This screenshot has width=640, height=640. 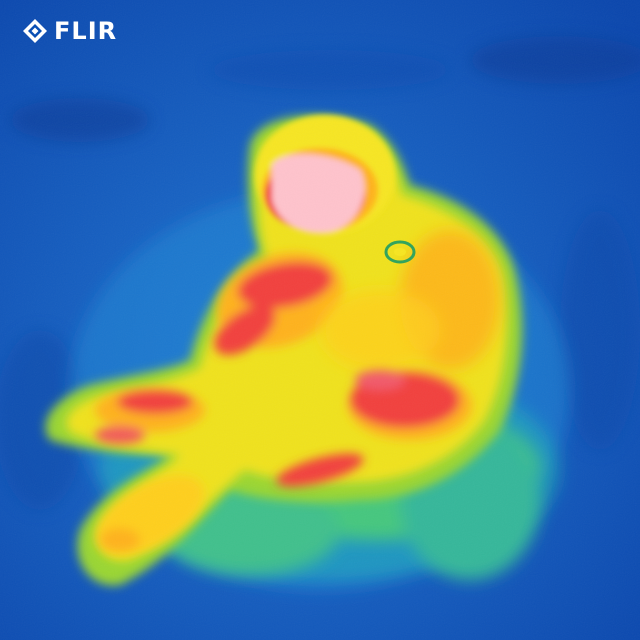 I want to click on flir-logo: FLIR, so click(x=69, y=31).